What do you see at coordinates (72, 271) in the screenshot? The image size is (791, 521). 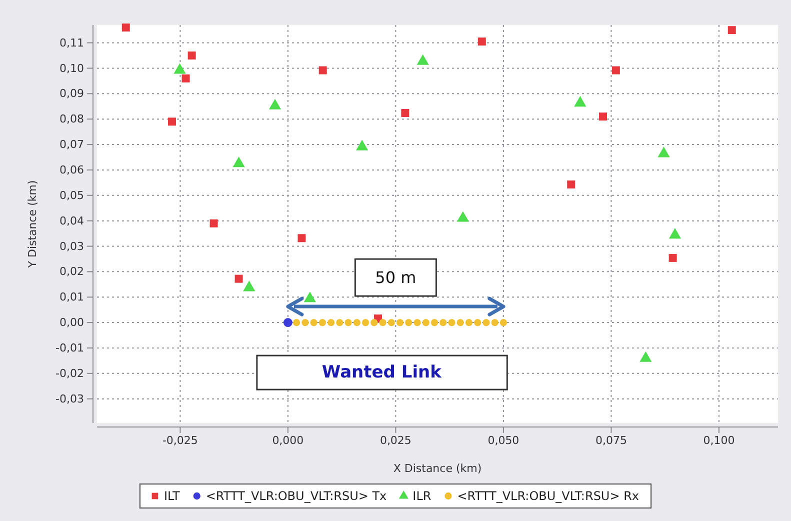 I see `y-tick-label: 0,02` at bounding box center [72, 271].